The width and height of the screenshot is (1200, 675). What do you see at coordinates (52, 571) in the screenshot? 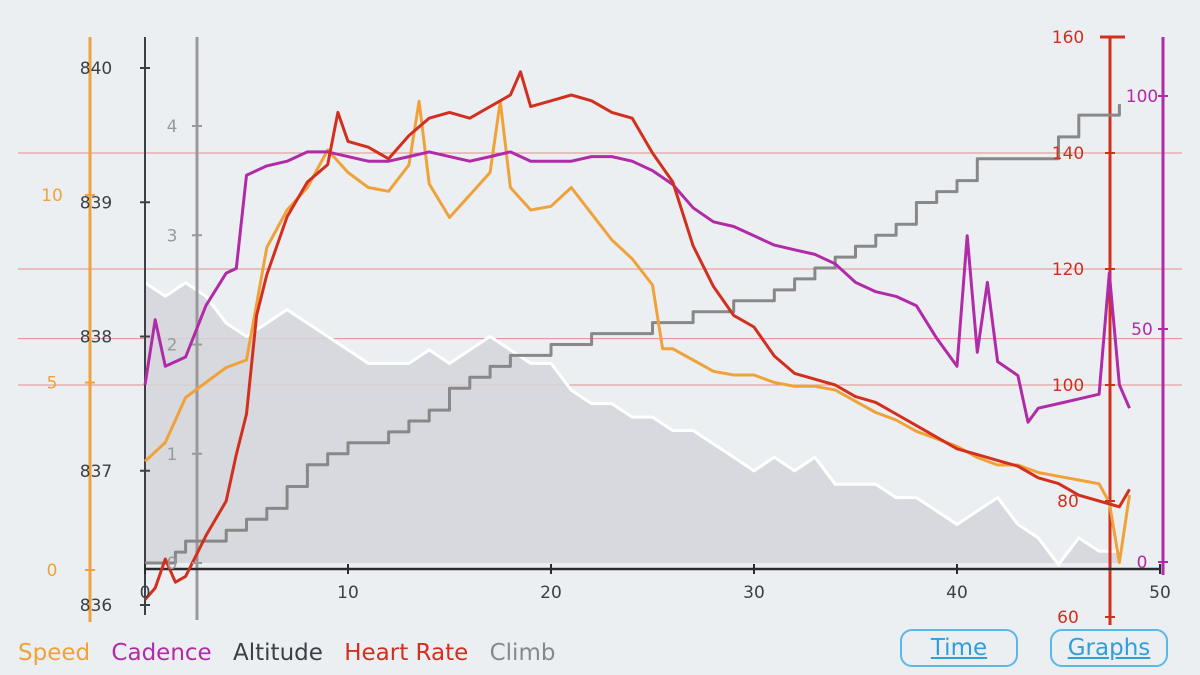
I see `tick-speed-0: 0` at bounding box center [52, 571].